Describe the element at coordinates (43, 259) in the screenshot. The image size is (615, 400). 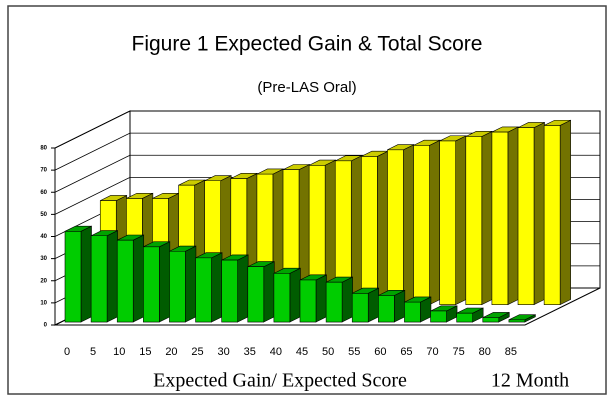
I see `y-tick-label: 30` at that location.